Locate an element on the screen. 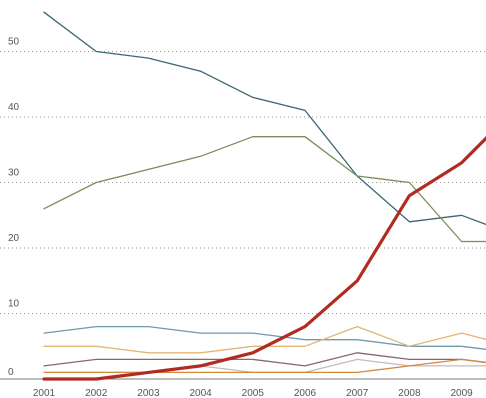 This screenshot has height=398, width=486. y-tick-label-20: 20 is located at coordinates (14, 238).